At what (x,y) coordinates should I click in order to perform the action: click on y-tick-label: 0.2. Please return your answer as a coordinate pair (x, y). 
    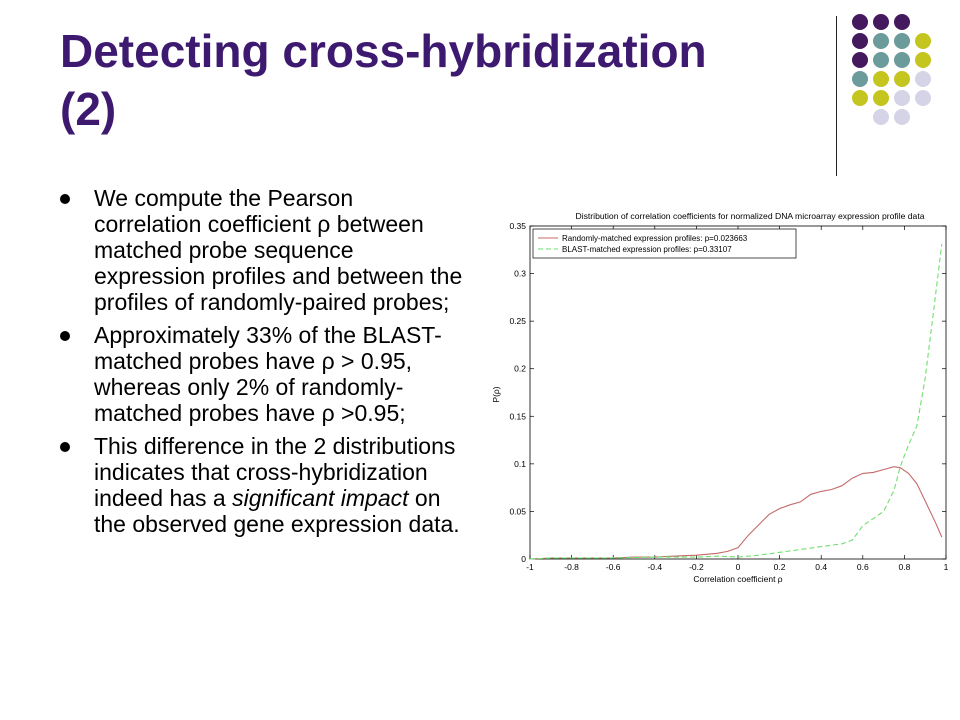
    Looking at the image, I should click on (520, 369).